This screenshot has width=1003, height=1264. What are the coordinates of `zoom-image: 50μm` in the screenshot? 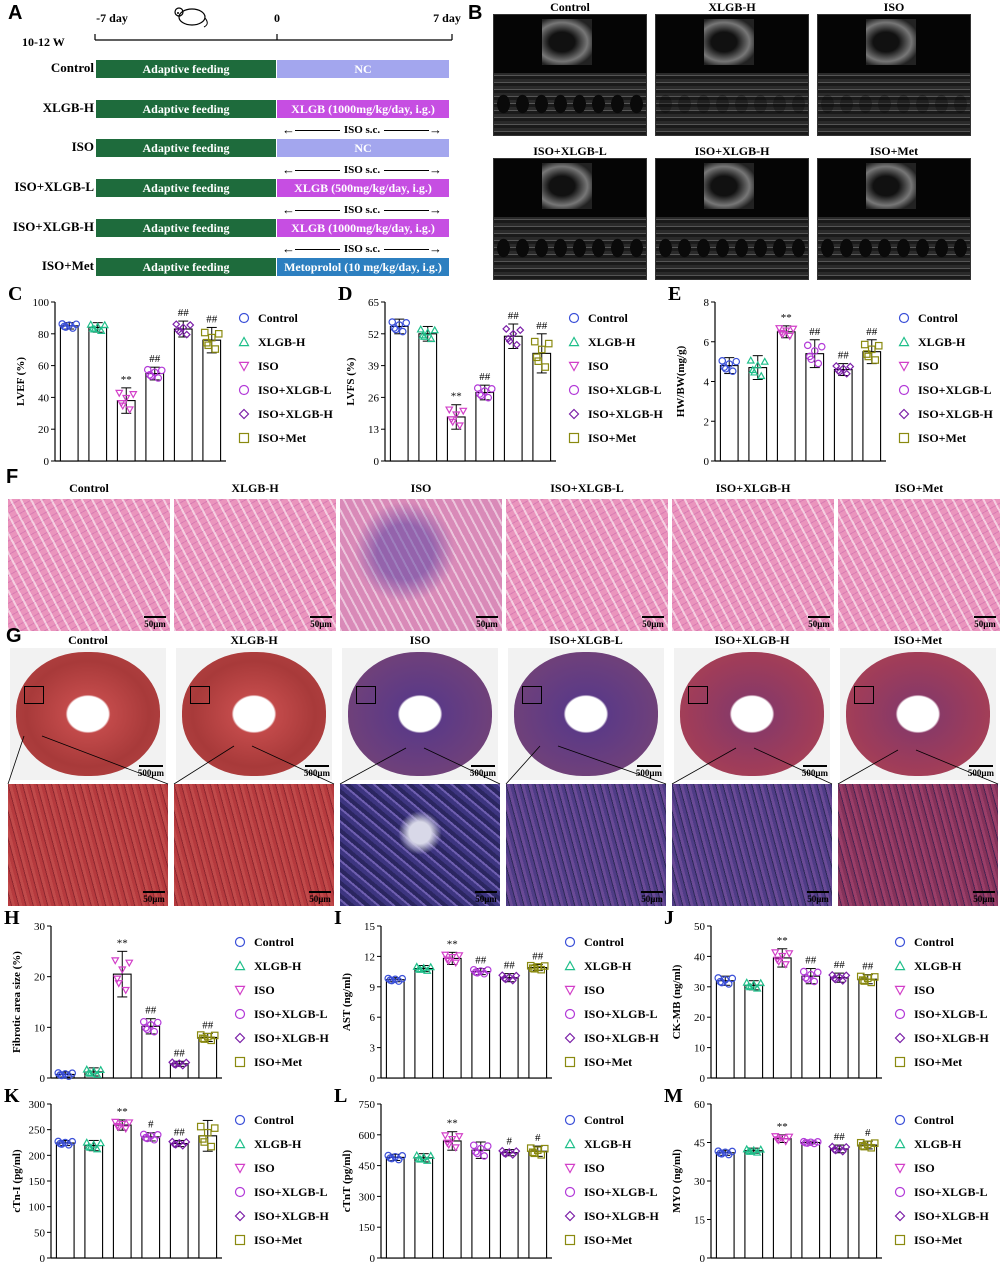 It's located at (752, 845).